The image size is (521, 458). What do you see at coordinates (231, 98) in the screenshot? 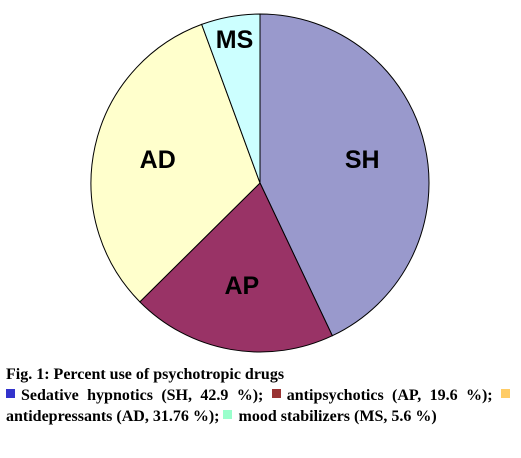
I see `pie-slice-ms` at bounding box center [231, 98].